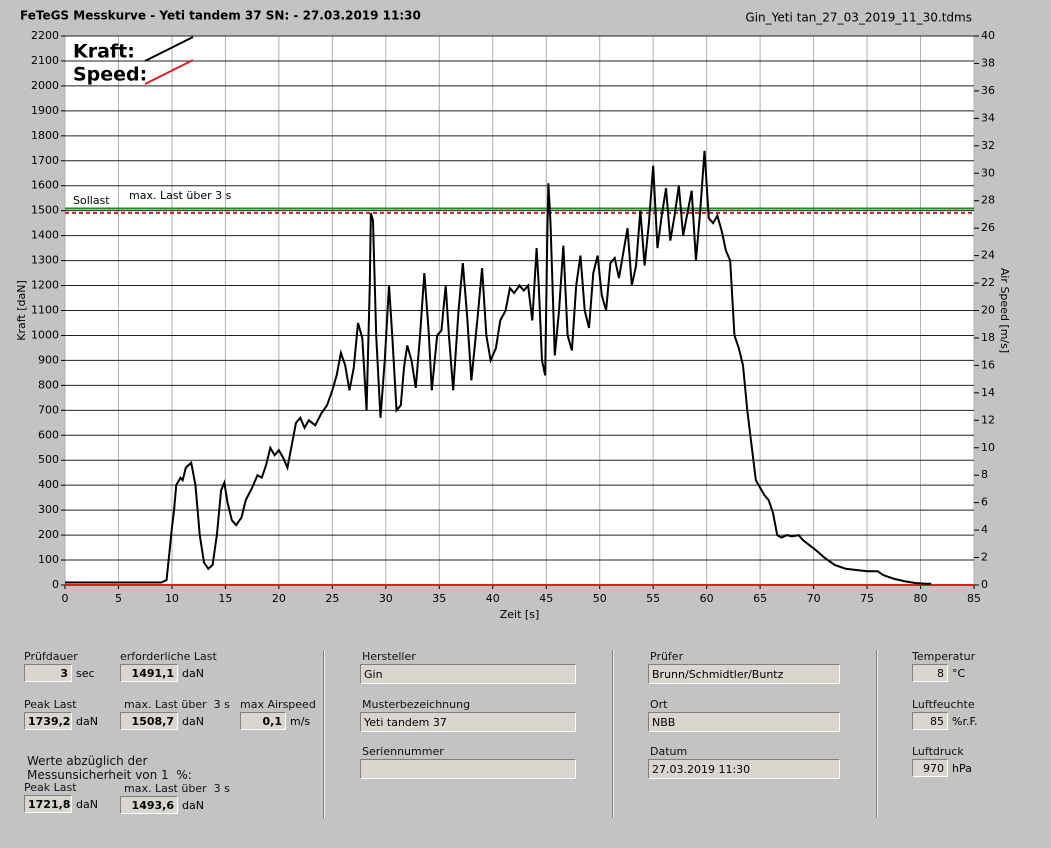 This screenshot has width=1051, height=848. What do you see at coordinates (988, 364) in the screenshot?
I see `y2-tick-label: 16` at bounding box center [988, 364].